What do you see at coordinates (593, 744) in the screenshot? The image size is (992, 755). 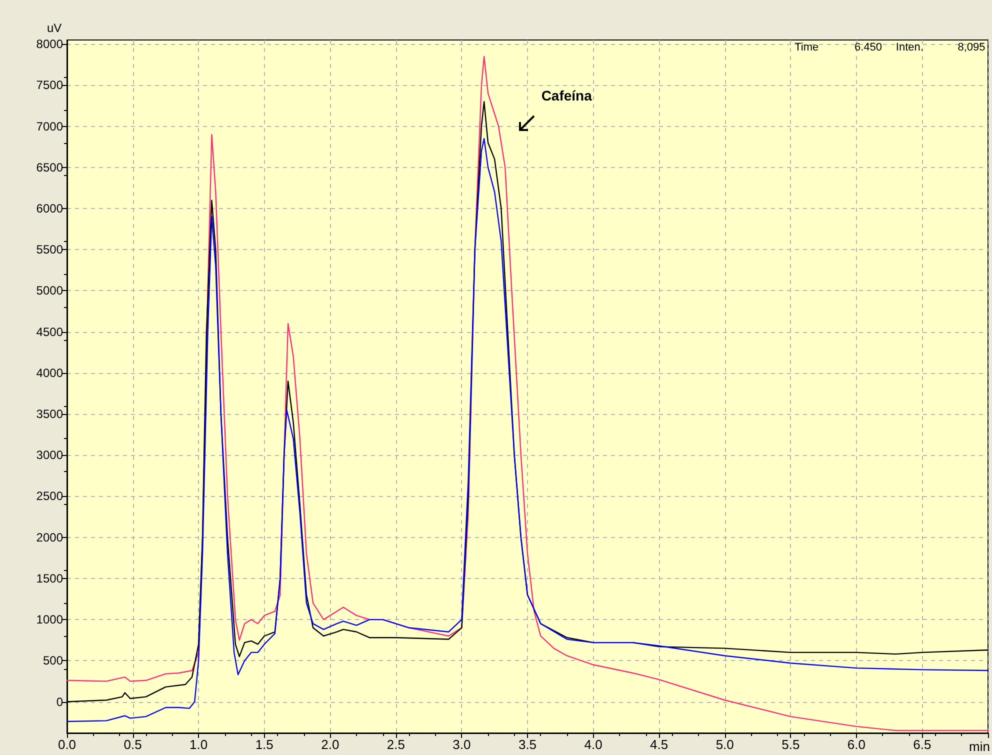 I see `x-tick-label: 4.0` at bounding box center [593, 744].